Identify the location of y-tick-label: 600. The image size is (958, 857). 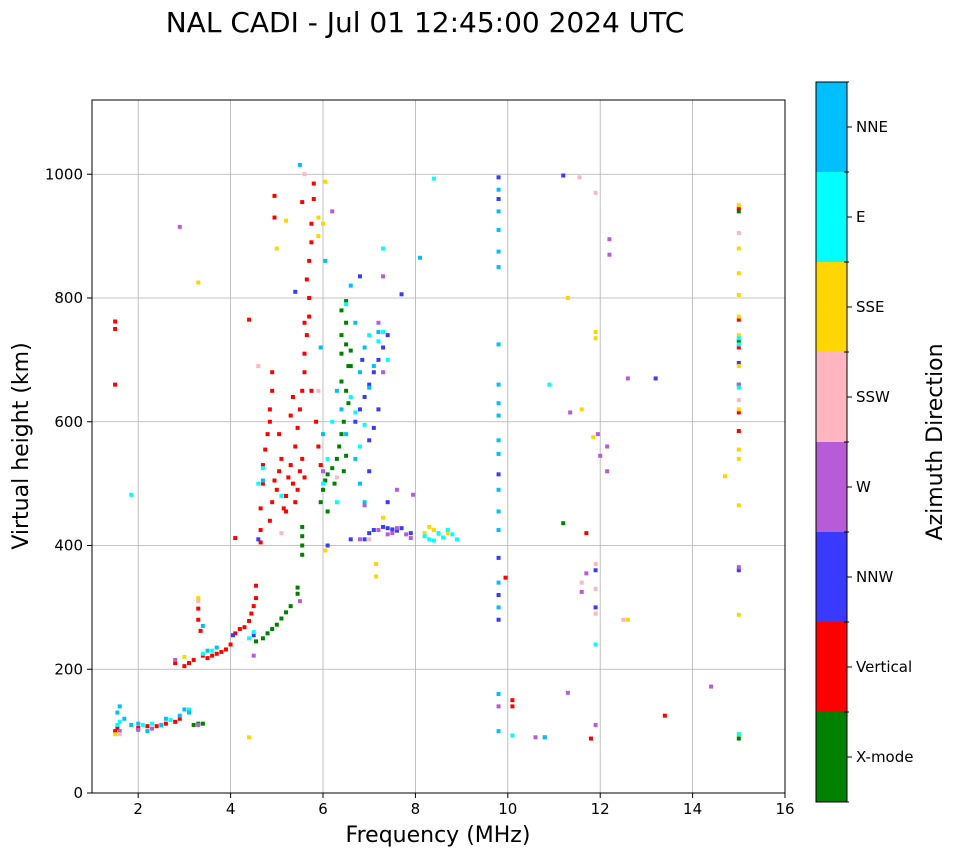
(68, 422).